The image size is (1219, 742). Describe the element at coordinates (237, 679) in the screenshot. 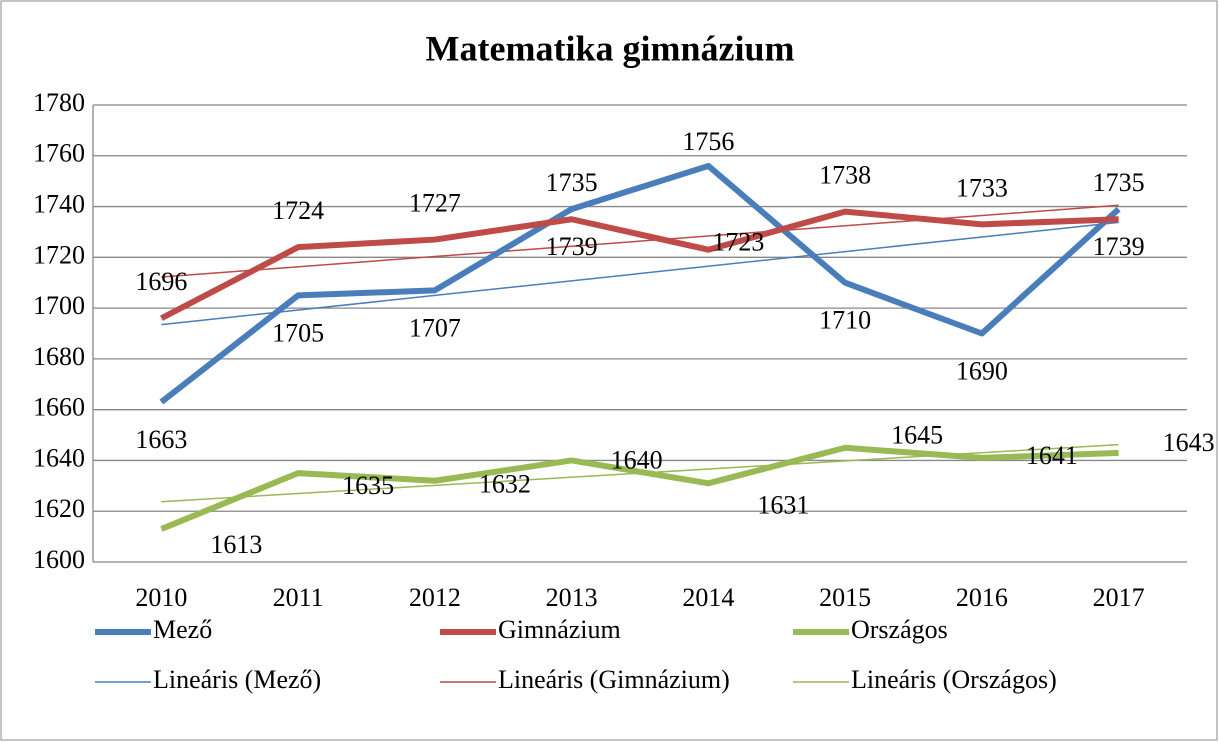

I see `legend-label: Lineáris (Mező)` at that location.